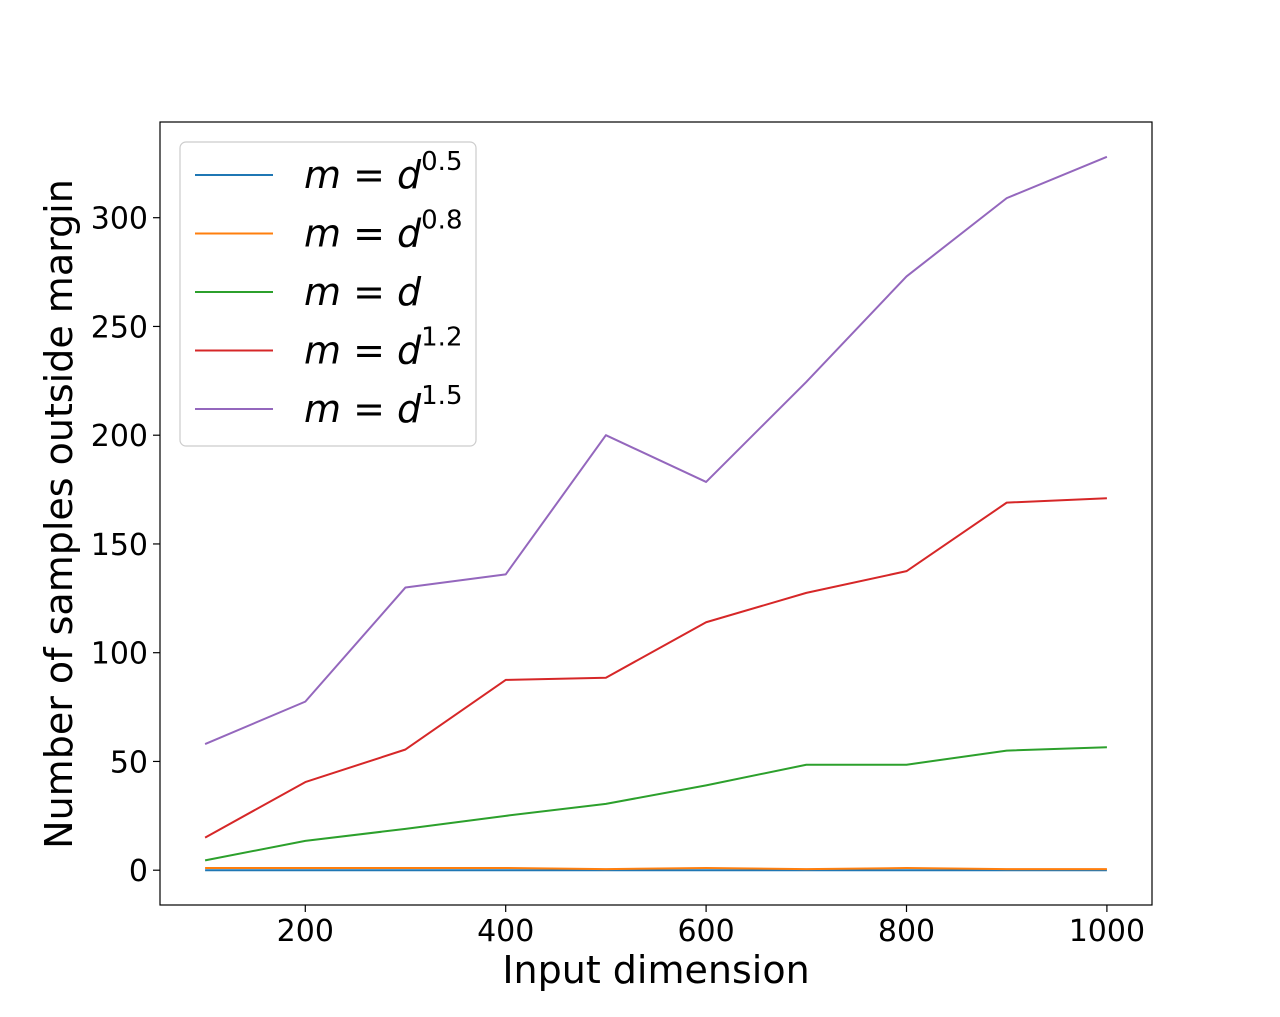 This screenshot has width=1280, height=1017. What do you see at coordinates (138, 871) in the screenshot?
I see `y-tick-label: 0` at bounding box center [138, 871].